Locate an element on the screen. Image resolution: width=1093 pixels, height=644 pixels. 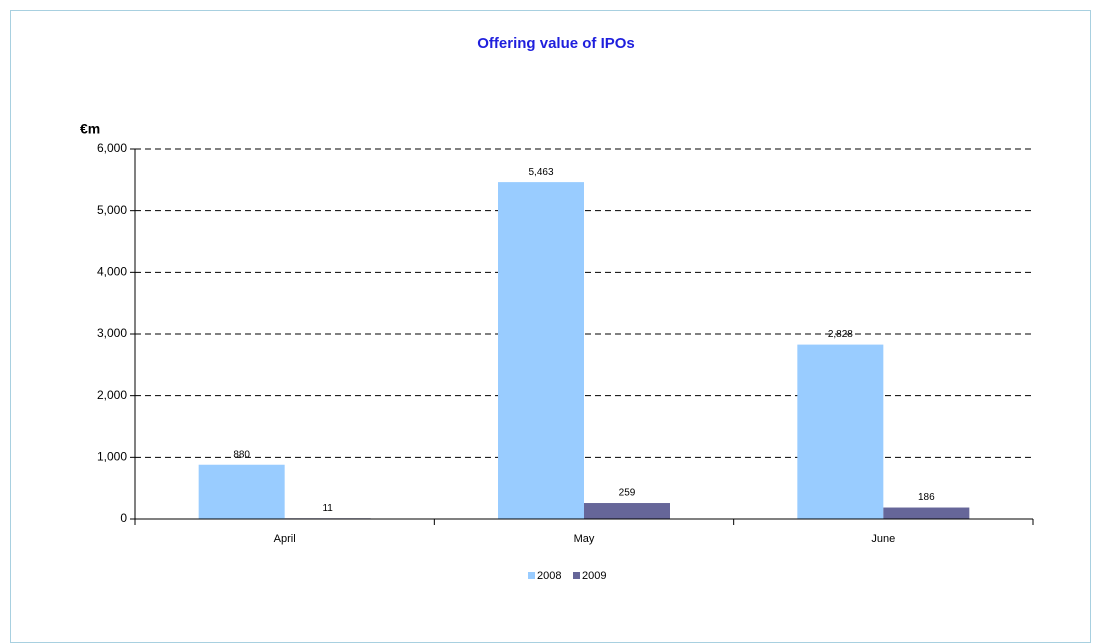
legend-label: 2009 is located at coordinates (594, 576).